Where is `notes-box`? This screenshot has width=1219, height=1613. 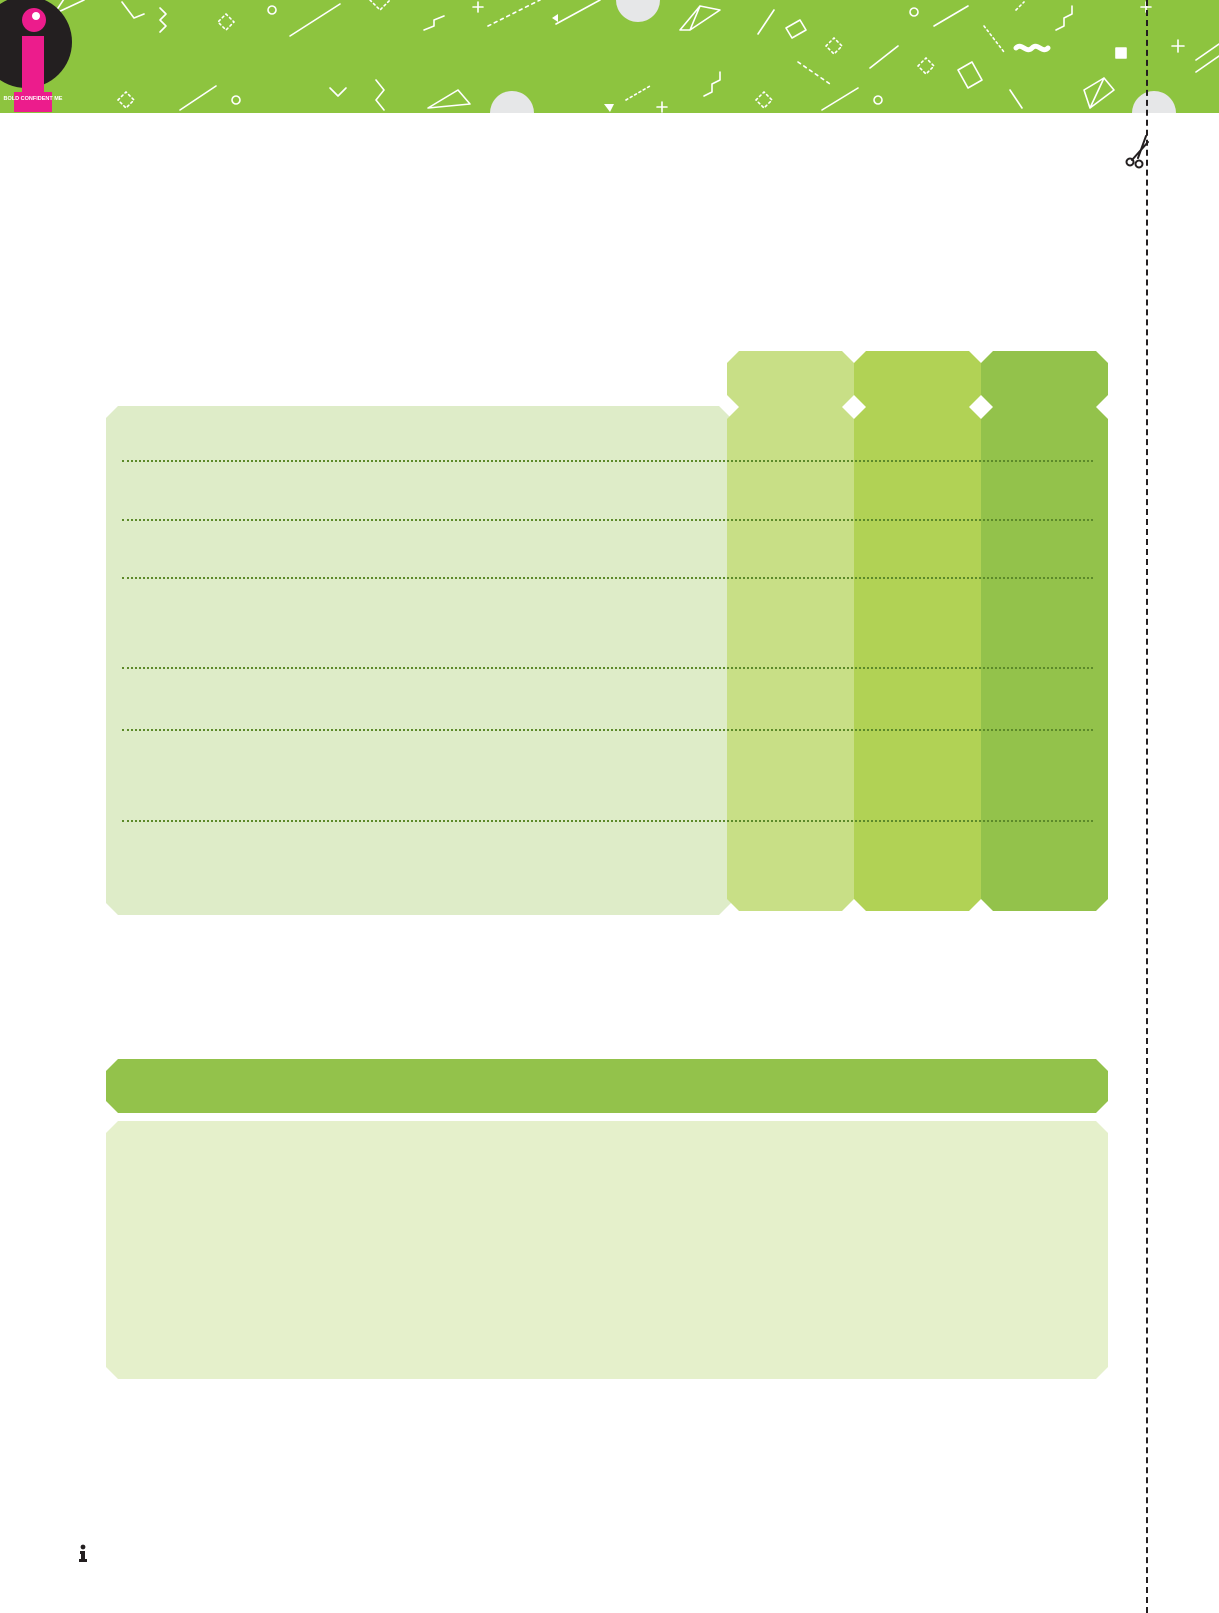 notes-box is located at coordinates (607, 1250).